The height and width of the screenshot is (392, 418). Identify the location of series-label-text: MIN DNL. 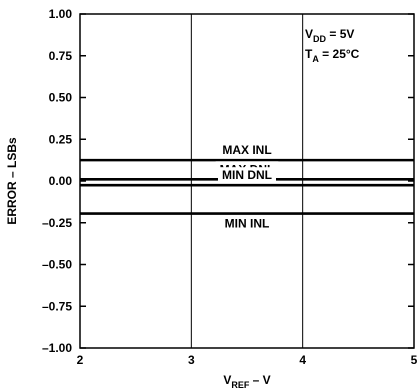
(247, 175).